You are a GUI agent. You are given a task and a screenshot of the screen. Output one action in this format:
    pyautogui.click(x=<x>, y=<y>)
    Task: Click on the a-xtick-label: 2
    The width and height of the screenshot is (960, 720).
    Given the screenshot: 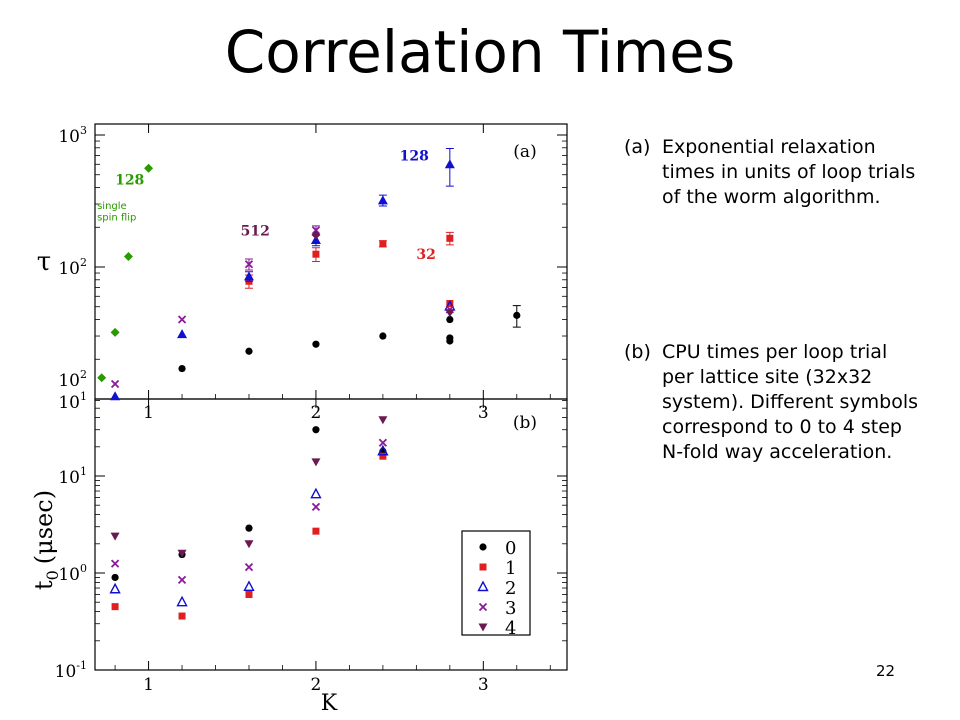 What is the action you would take?
    pyautogui.click(x=316, y=413)
    